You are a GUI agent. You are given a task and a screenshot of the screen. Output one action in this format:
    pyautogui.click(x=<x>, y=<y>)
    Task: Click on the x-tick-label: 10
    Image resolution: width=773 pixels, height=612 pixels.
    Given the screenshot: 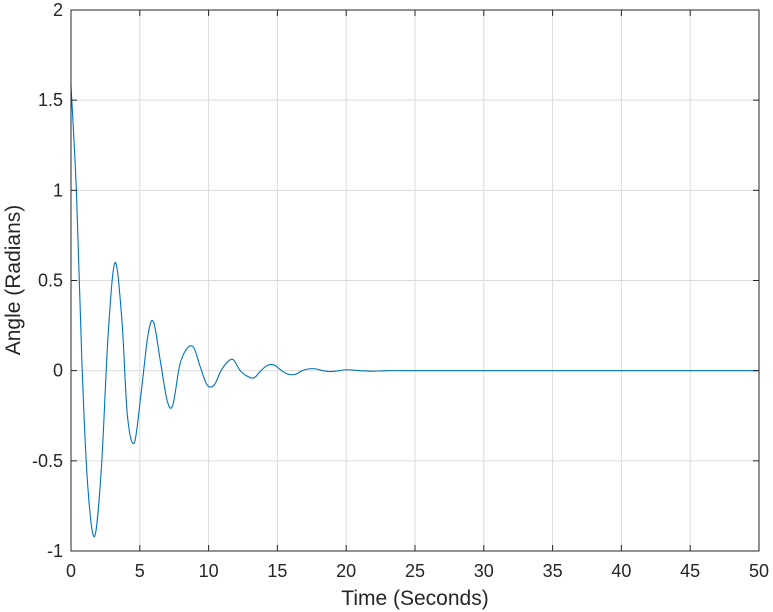 What is the action you would take?
    pyautogui.click(x=209, y=571)
    